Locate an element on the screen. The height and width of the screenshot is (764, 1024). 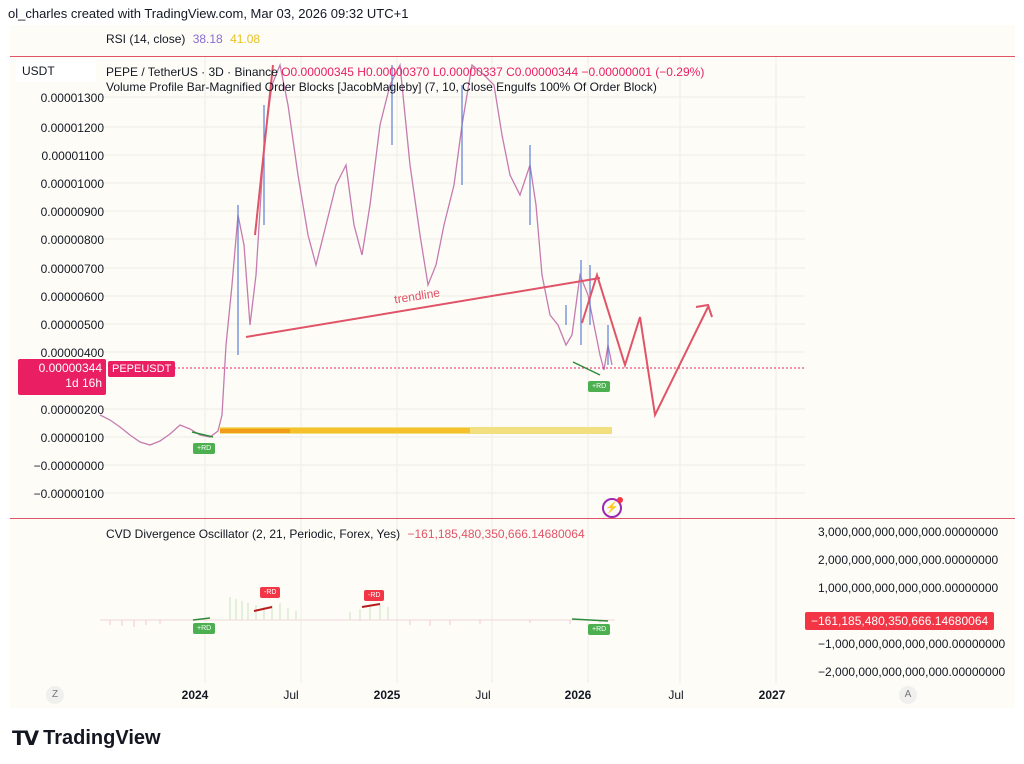
time-axis: Z 2024 Jul 2025 Jul 2026 Jul 2027 A is located at coordinates (512, 695).